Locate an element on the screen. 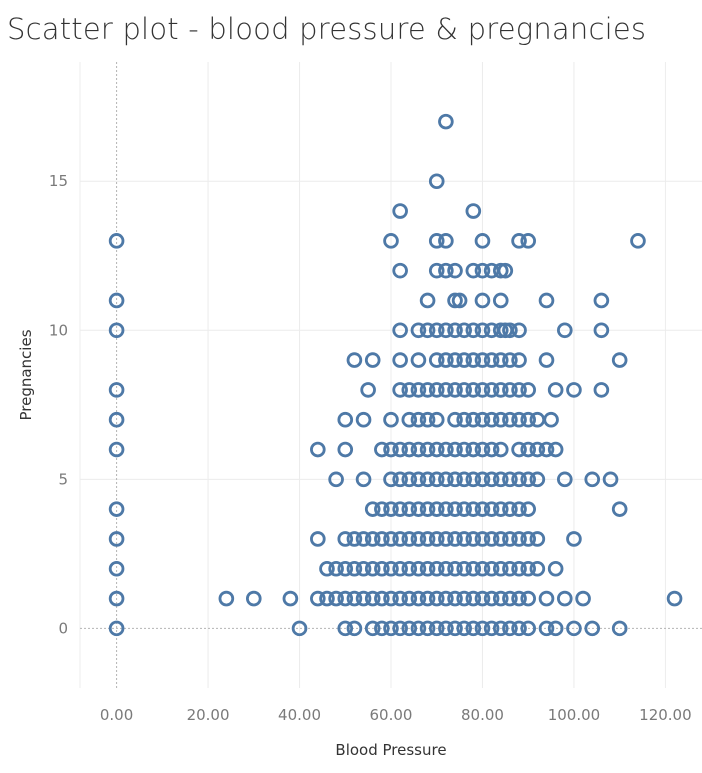 This screenshot has height=773, width=702. x-axis-title: Blood Pressure is located at coordinates (390, 750).